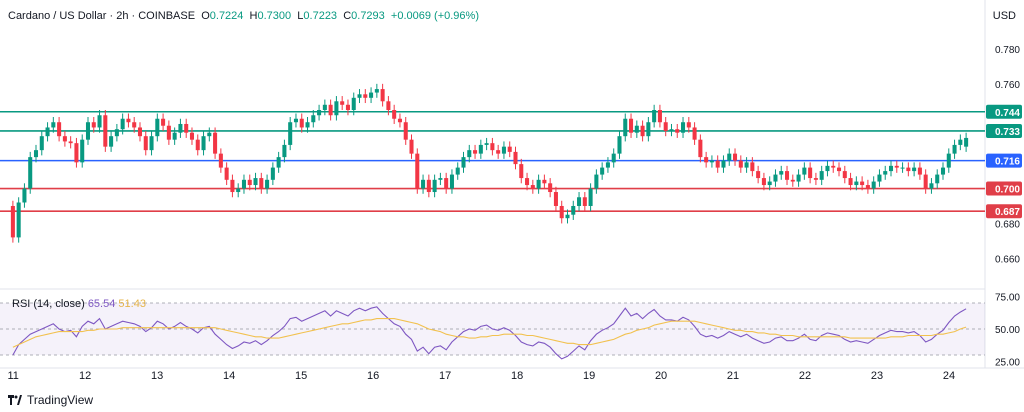 The height and width of the screenshot is (412, 1024). I want to click on symbol-title: Cardano / US Dollar · 2h · COINBASE, so click(102, 16).